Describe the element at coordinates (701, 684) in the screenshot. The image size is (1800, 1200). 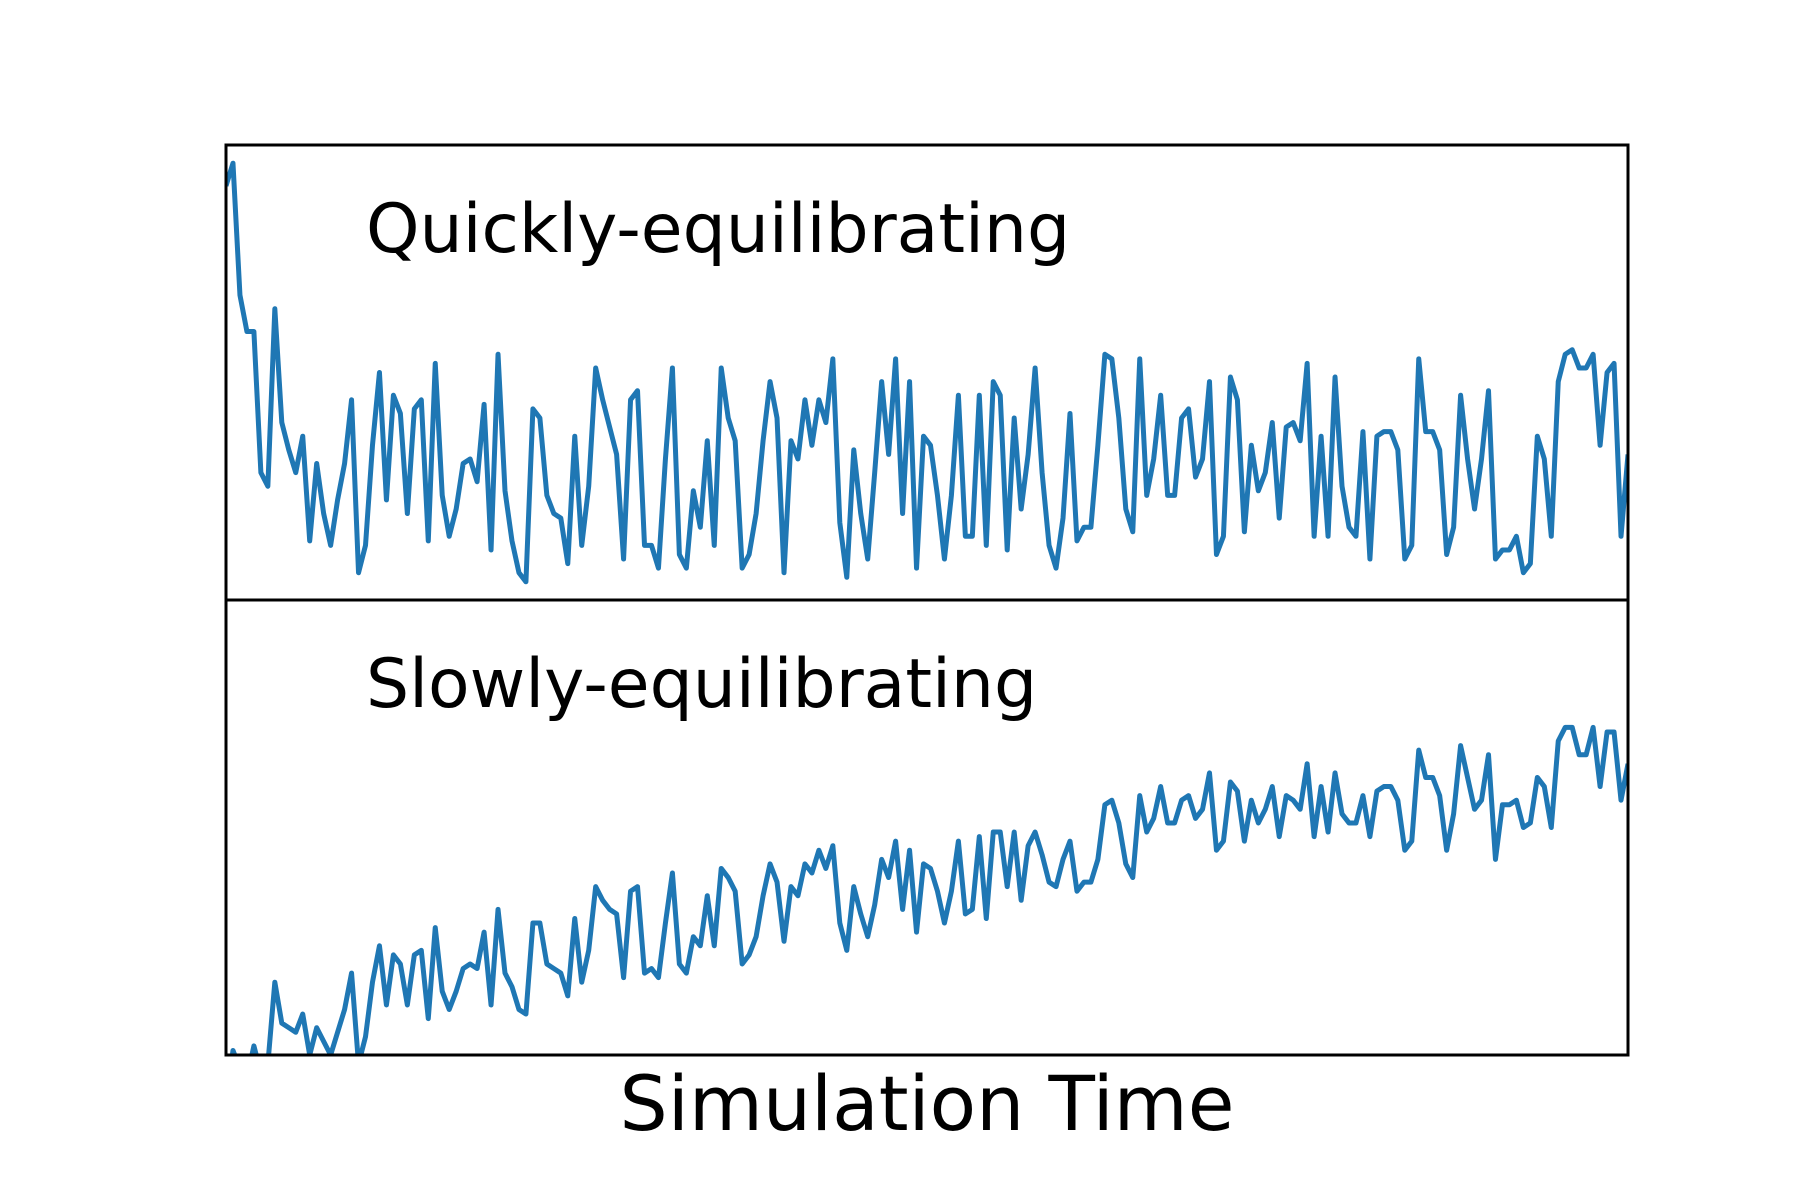
I see `panel-label-slow: Slowly-equilibrating` at that location.